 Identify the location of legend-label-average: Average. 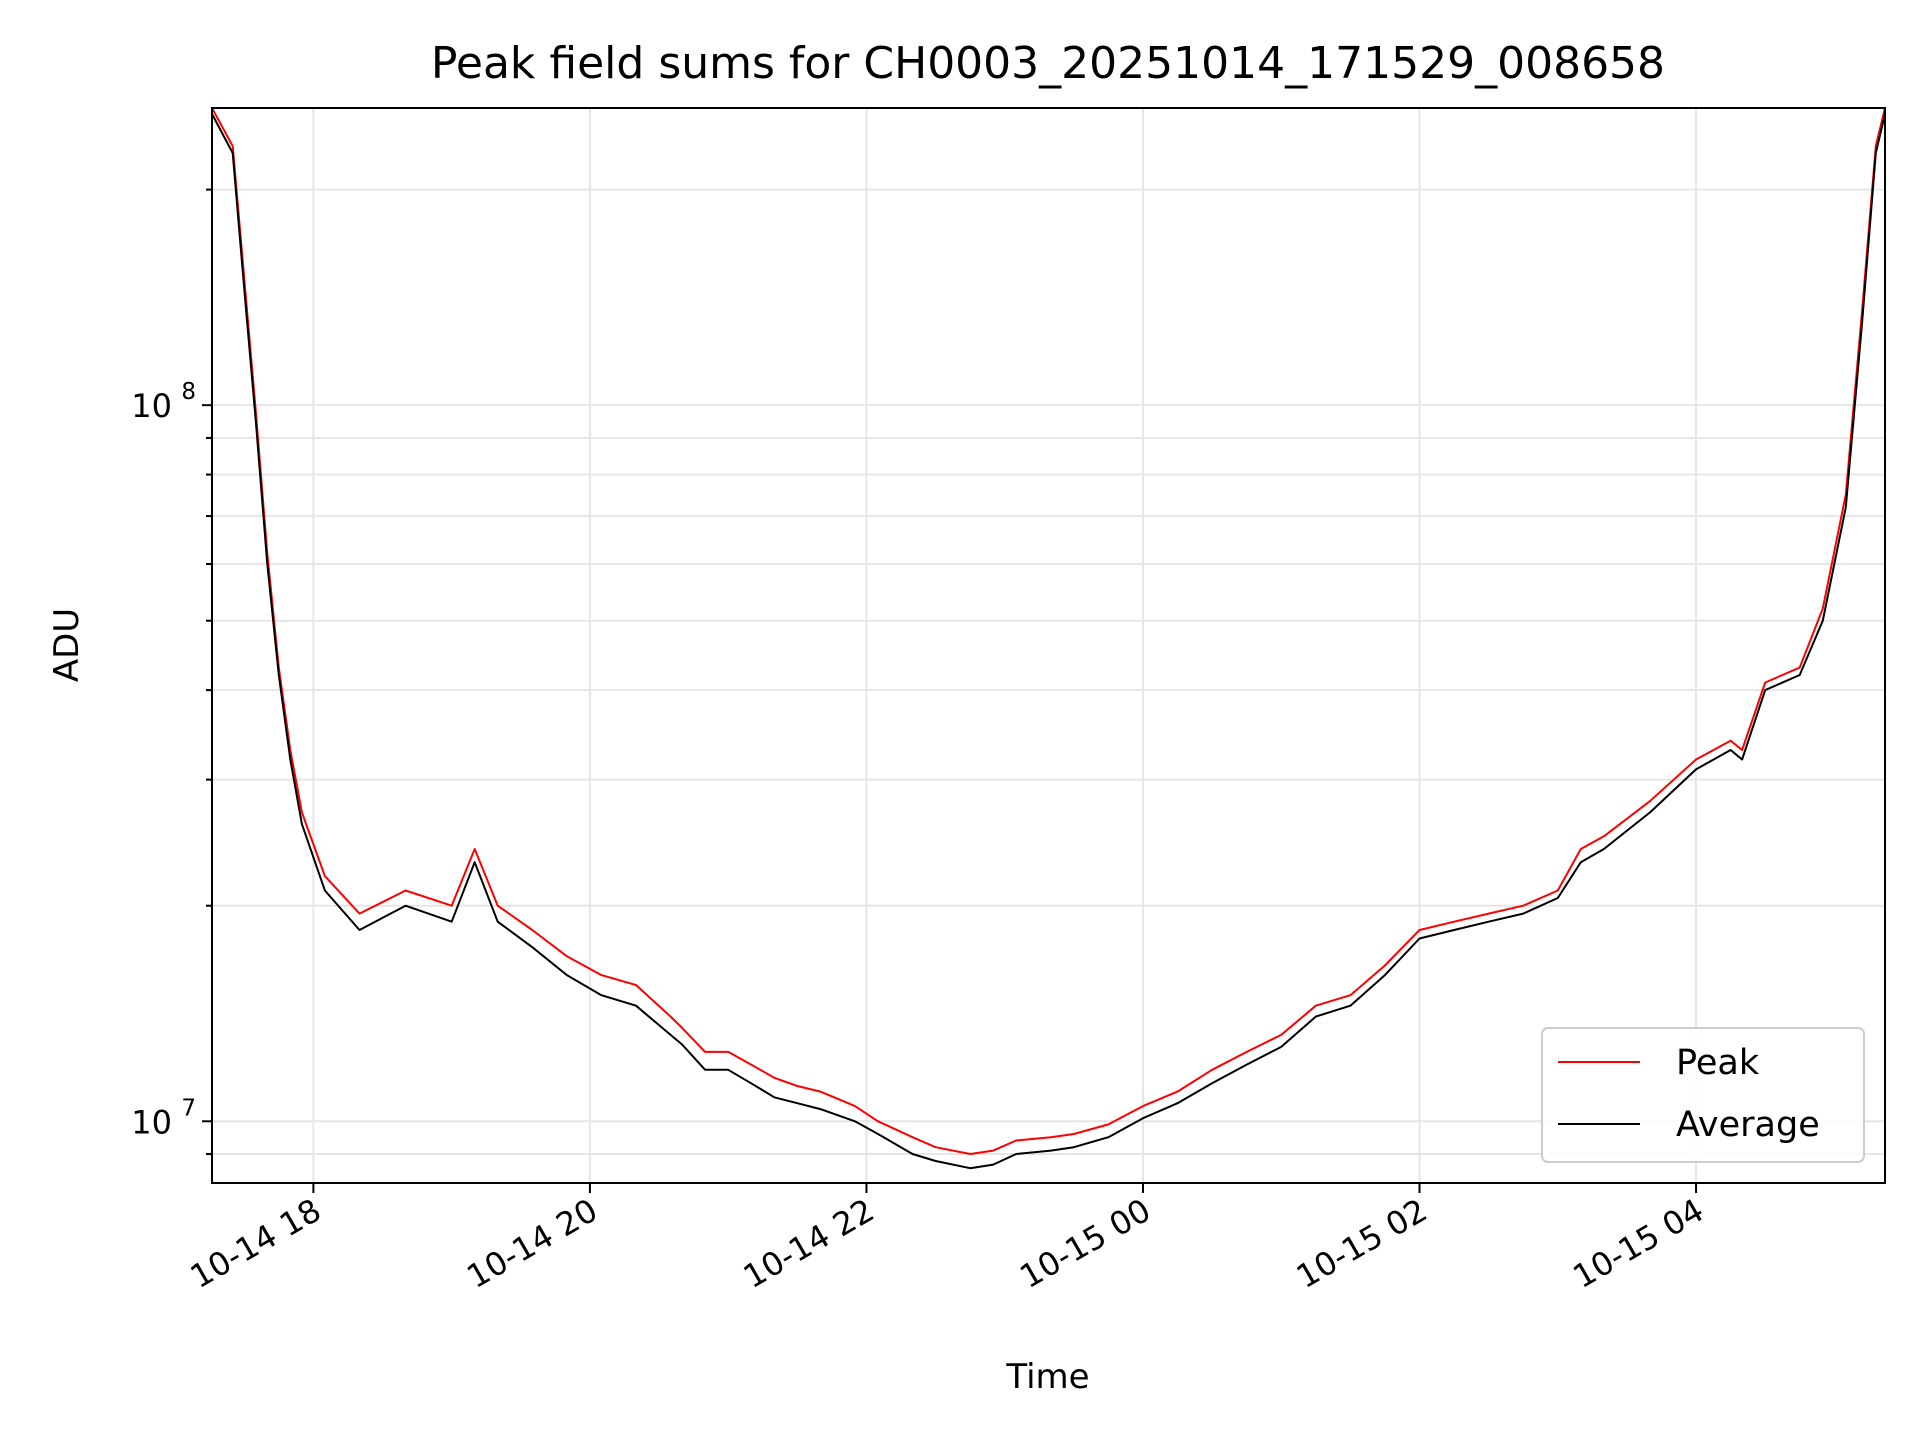
(1748, 1125).